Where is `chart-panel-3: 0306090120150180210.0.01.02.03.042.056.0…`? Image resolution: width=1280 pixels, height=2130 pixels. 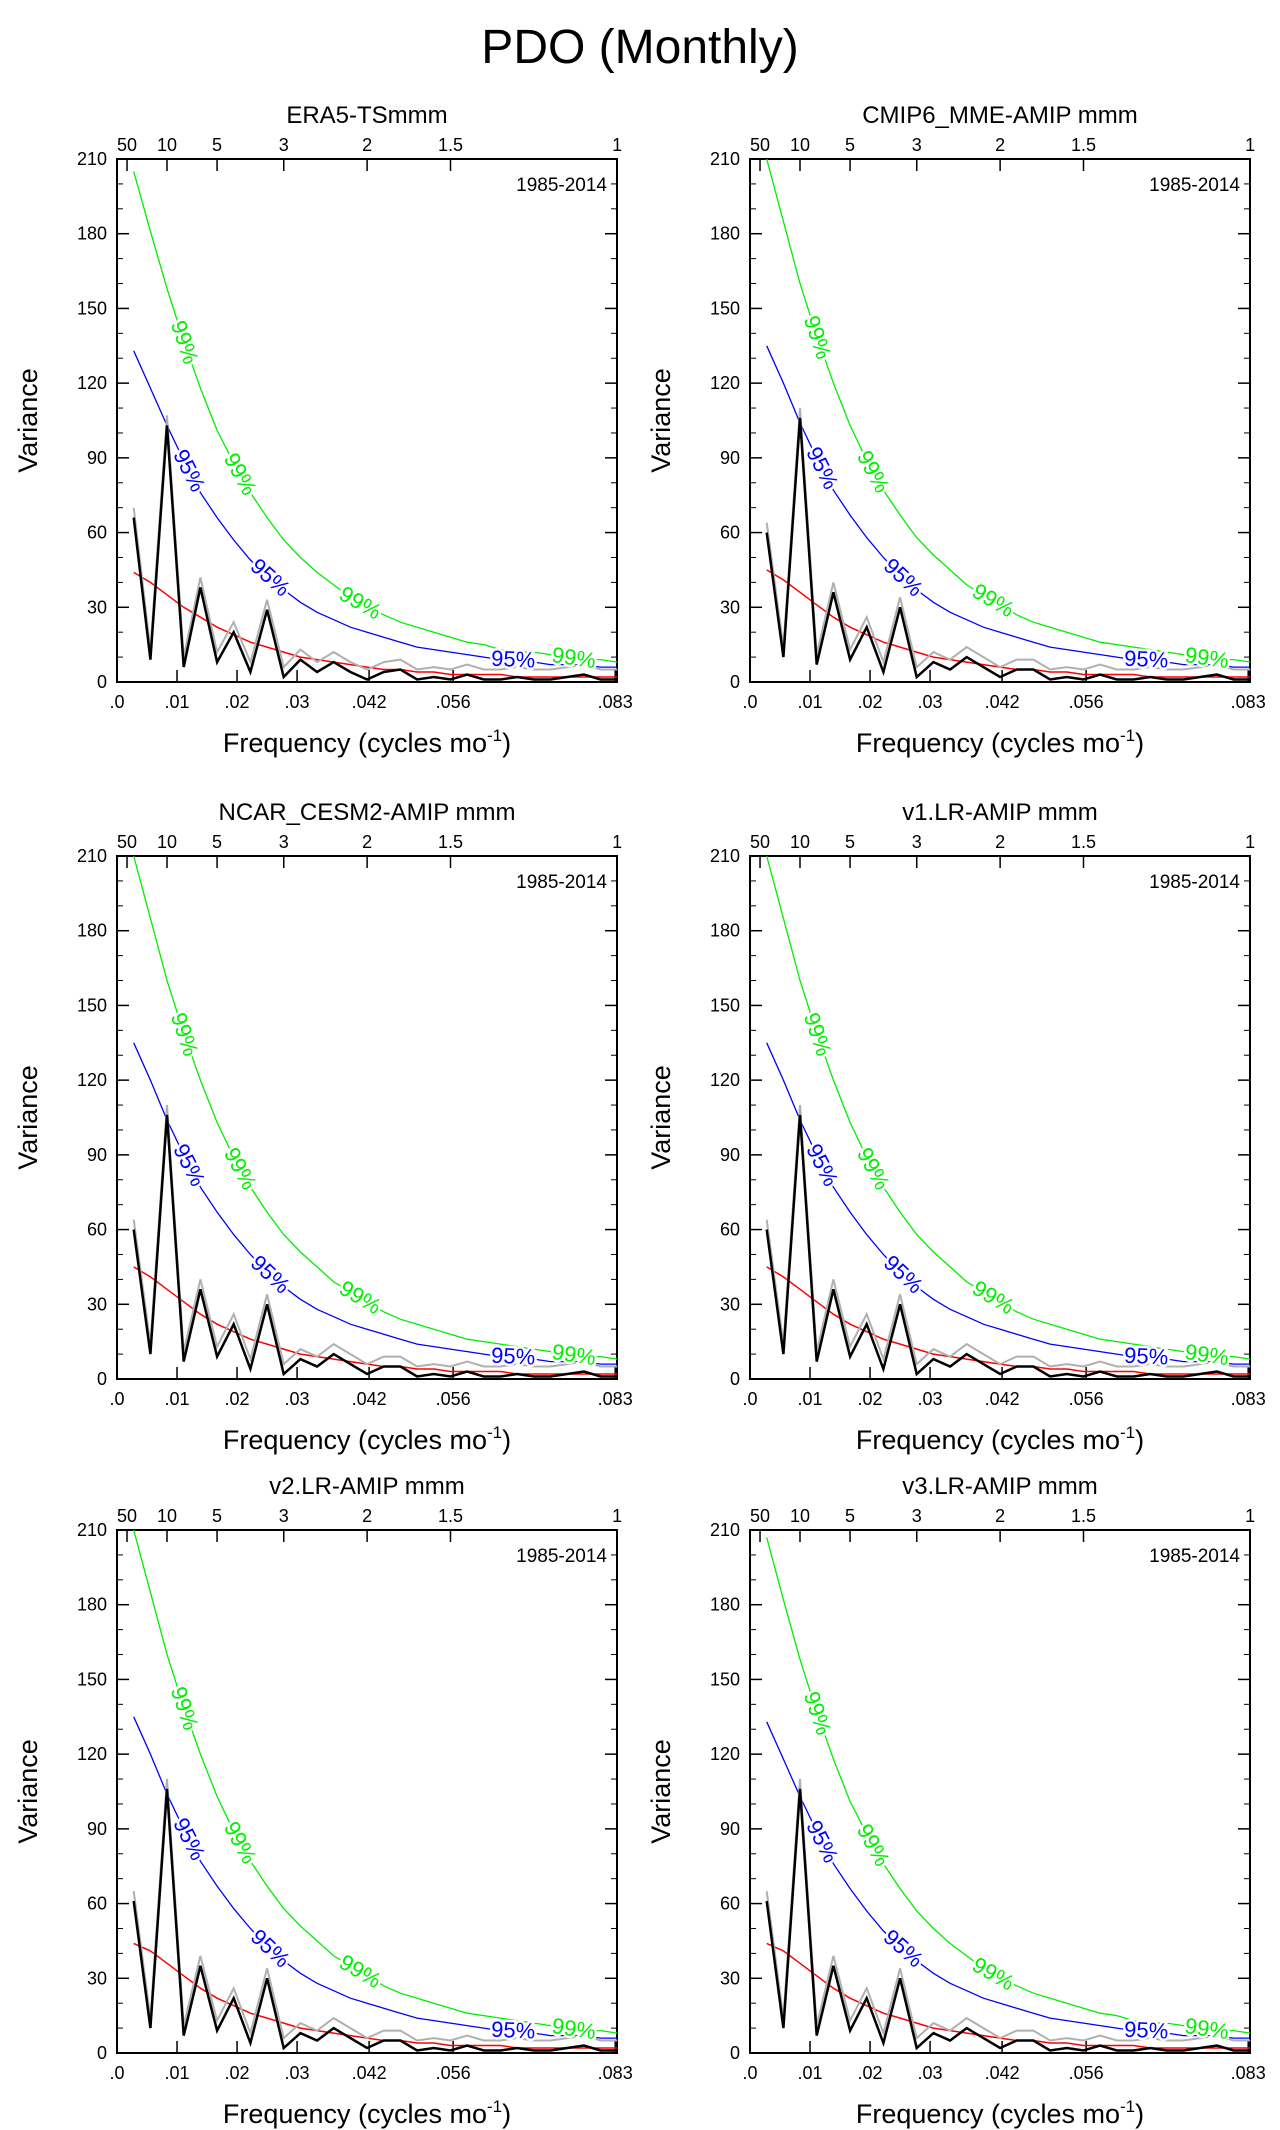 chart-panel-3: 0306090120150180210.0.01.02.03.042.056.0… is located at coordinates (323, 1127).